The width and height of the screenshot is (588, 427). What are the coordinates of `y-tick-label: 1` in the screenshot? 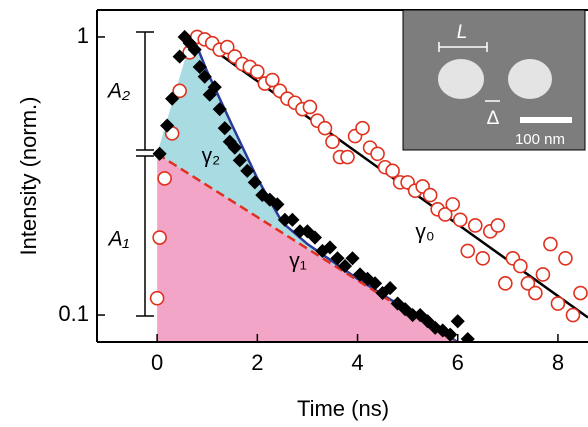 It's located at (83, 35).